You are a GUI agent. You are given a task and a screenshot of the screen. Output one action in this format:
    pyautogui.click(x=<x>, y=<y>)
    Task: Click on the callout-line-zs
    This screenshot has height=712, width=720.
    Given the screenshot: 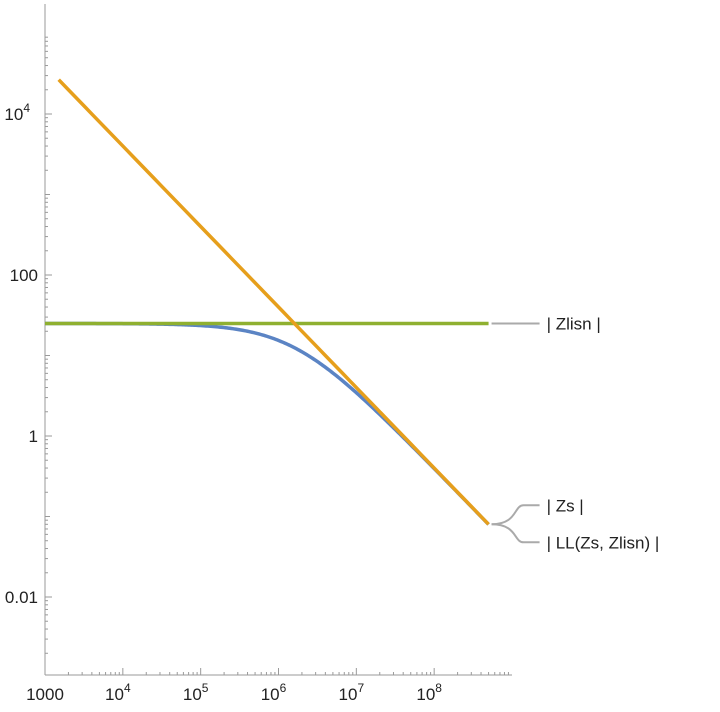 What is the action you would take?
    pyautogui.click(x=515, y=515)
    